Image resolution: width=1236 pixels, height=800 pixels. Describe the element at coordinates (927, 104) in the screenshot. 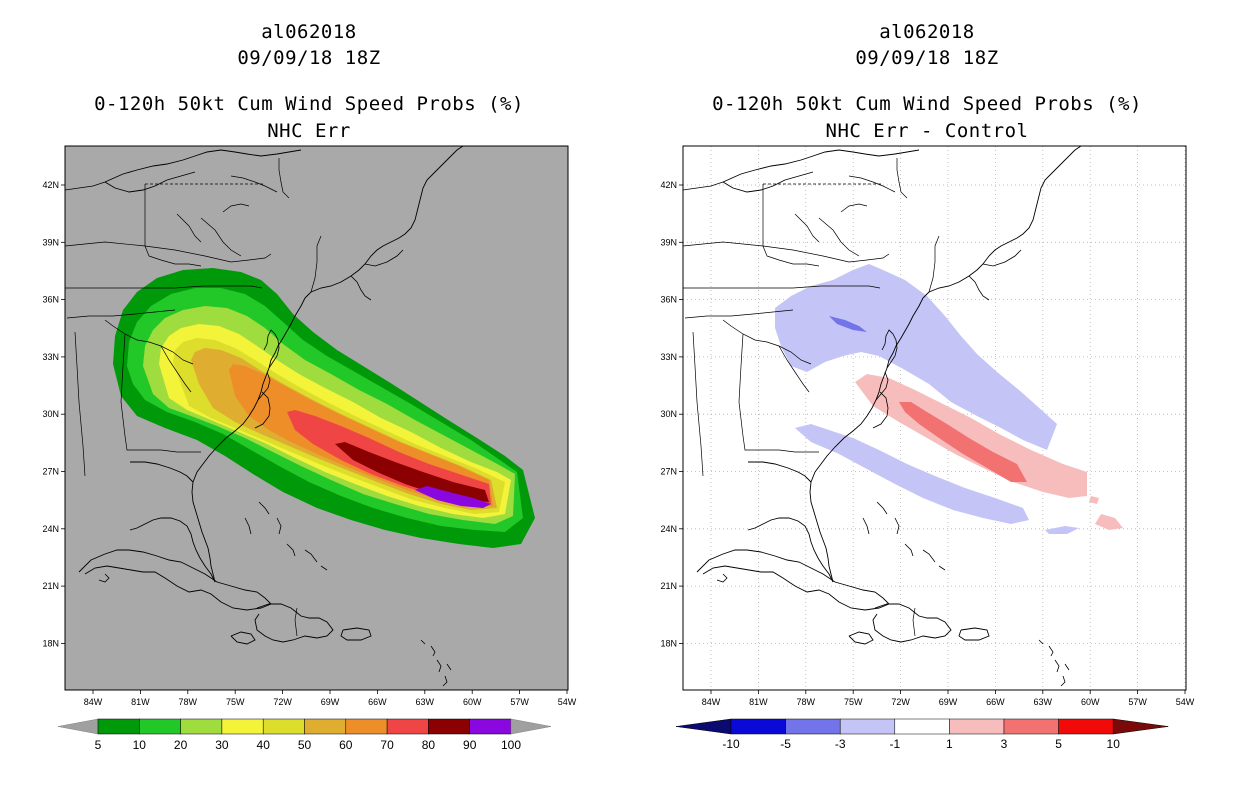

I see `right-title-product: 0-120h 50kt Cum Wind Speed Probs (%)` at that location.